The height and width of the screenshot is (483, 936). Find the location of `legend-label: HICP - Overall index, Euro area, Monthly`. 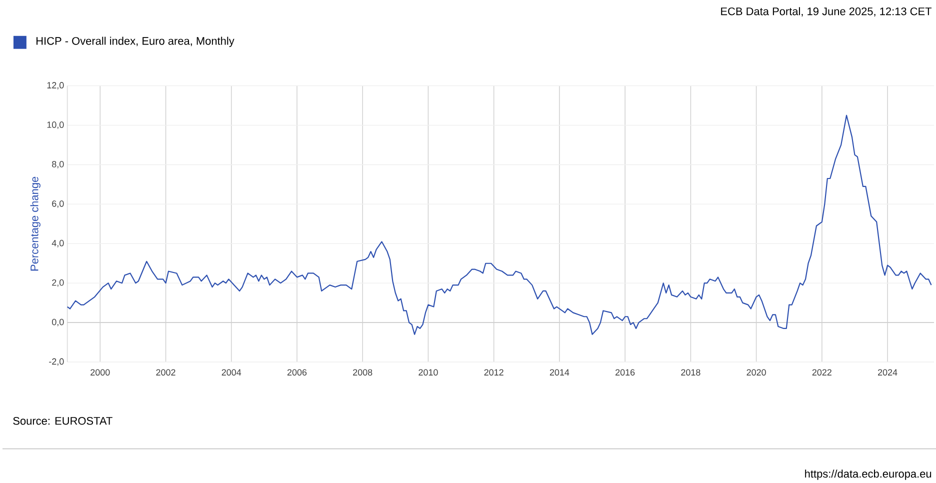

legend-label: HICP - Overall index, Euro area, Monthly is located at coordinates (135, 42).